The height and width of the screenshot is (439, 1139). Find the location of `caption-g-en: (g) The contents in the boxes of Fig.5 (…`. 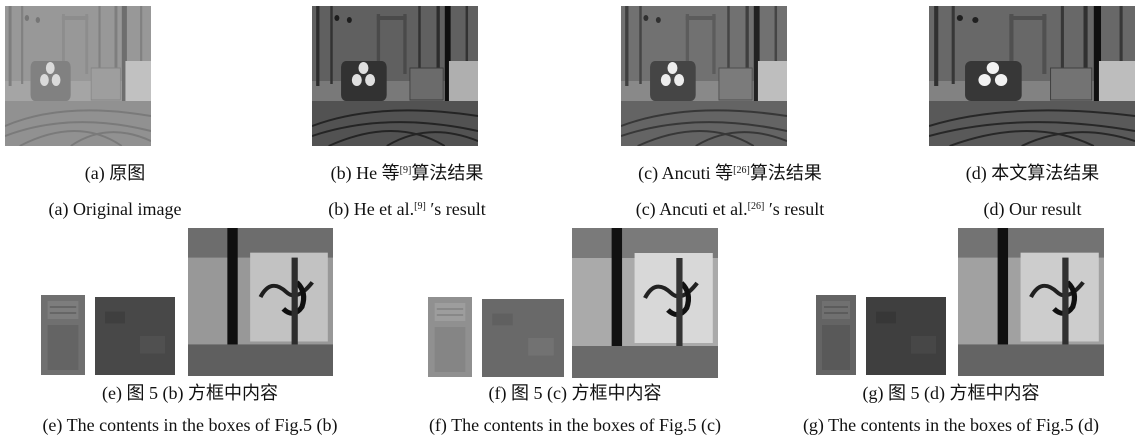

caption-g-en: (g) The contents in the boxes of Fig.5 (… is located at coordinates (951, 425).